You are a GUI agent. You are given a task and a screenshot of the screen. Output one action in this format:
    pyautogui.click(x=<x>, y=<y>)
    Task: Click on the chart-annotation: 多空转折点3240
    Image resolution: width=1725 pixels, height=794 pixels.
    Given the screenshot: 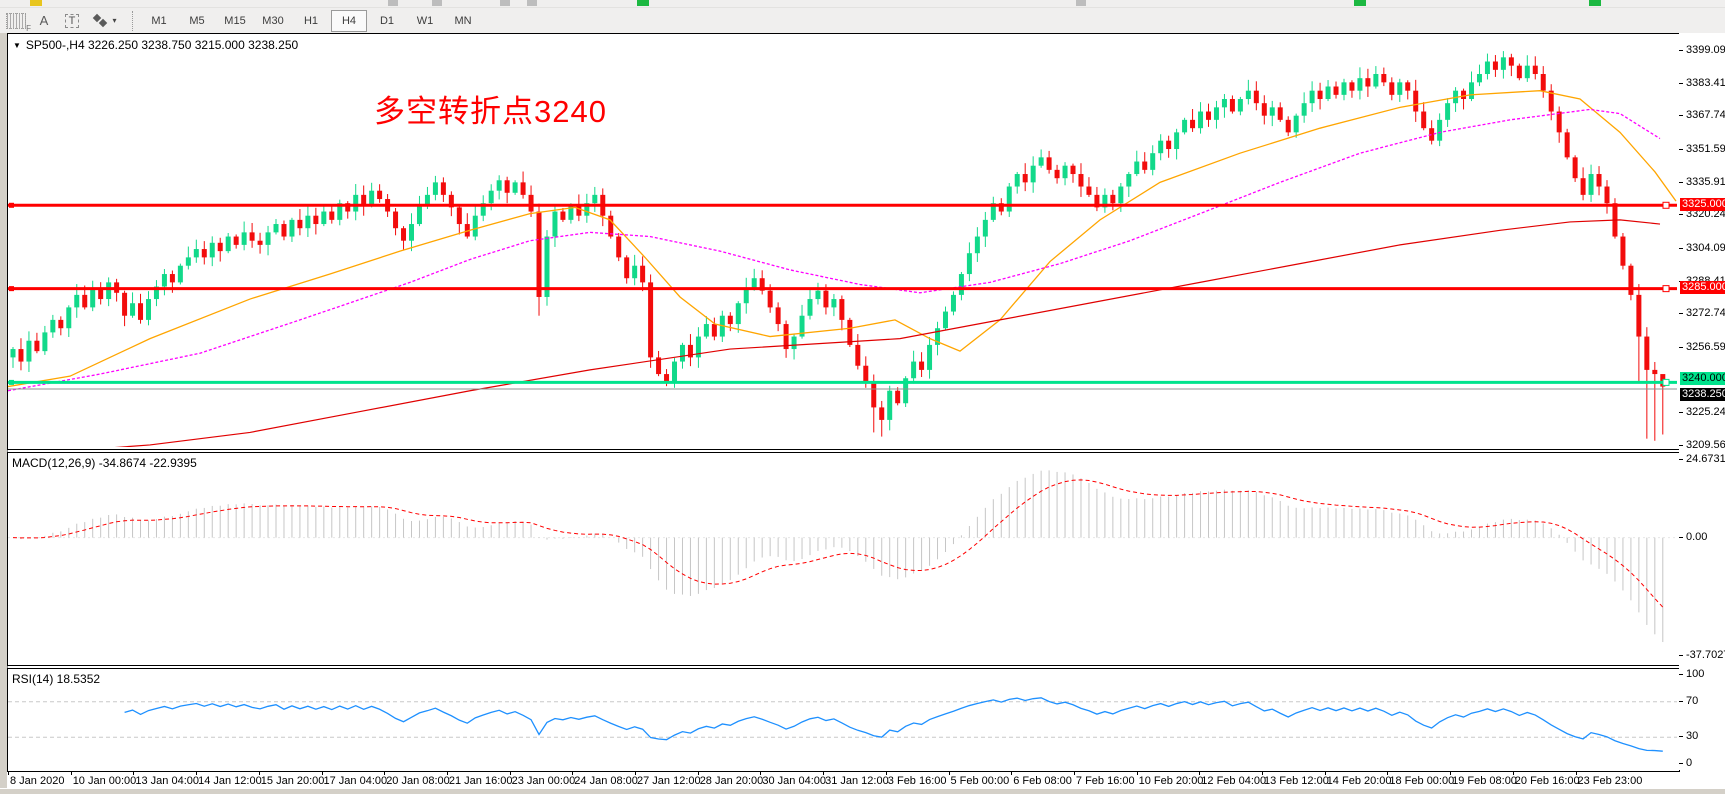 What is the action you would take?
    pyautogui.click(x=490, y=111)
    